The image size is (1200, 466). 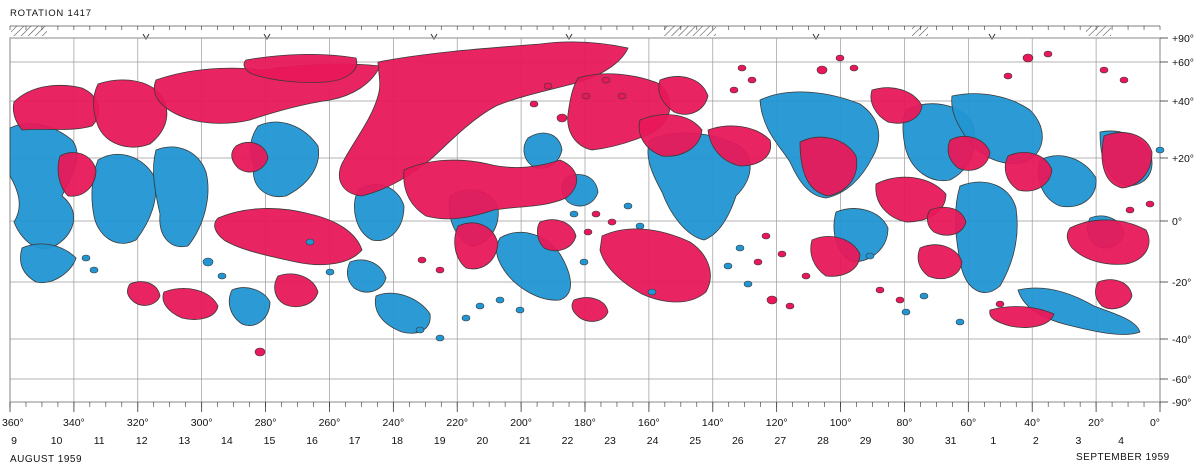 What do you see at coordinates (1036, 441) in the screenshot?
I see `date-label: 2` at bounding box center [1036, 441].